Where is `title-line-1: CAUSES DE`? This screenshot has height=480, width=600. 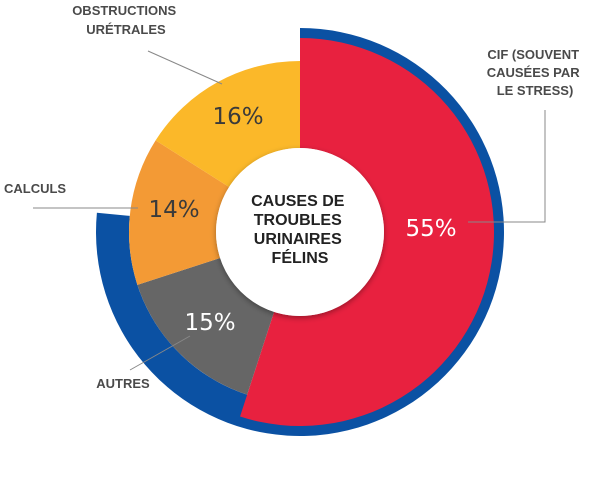
title-line-1: CAUSES DE is located at coordinates (298, 201).